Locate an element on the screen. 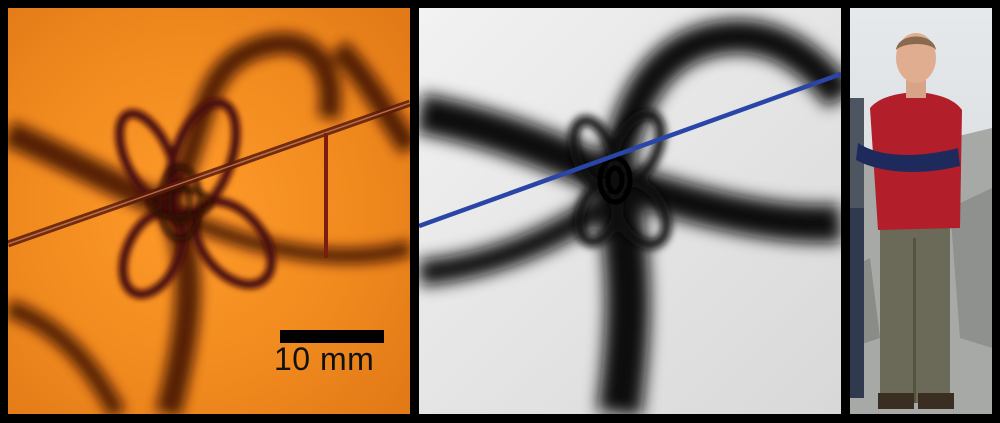  portrait-photo is located at coordinates (921, 211).